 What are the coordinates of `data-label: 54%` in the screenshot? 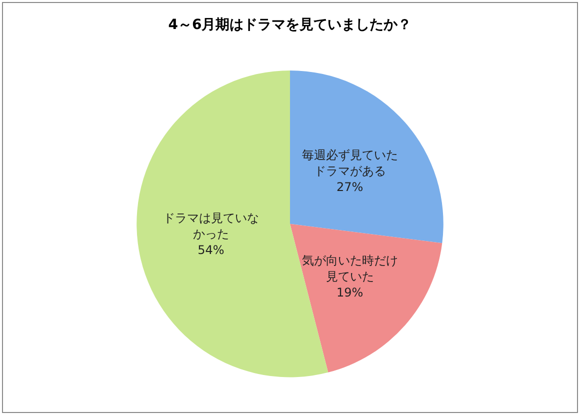 It's located at (211, 249).